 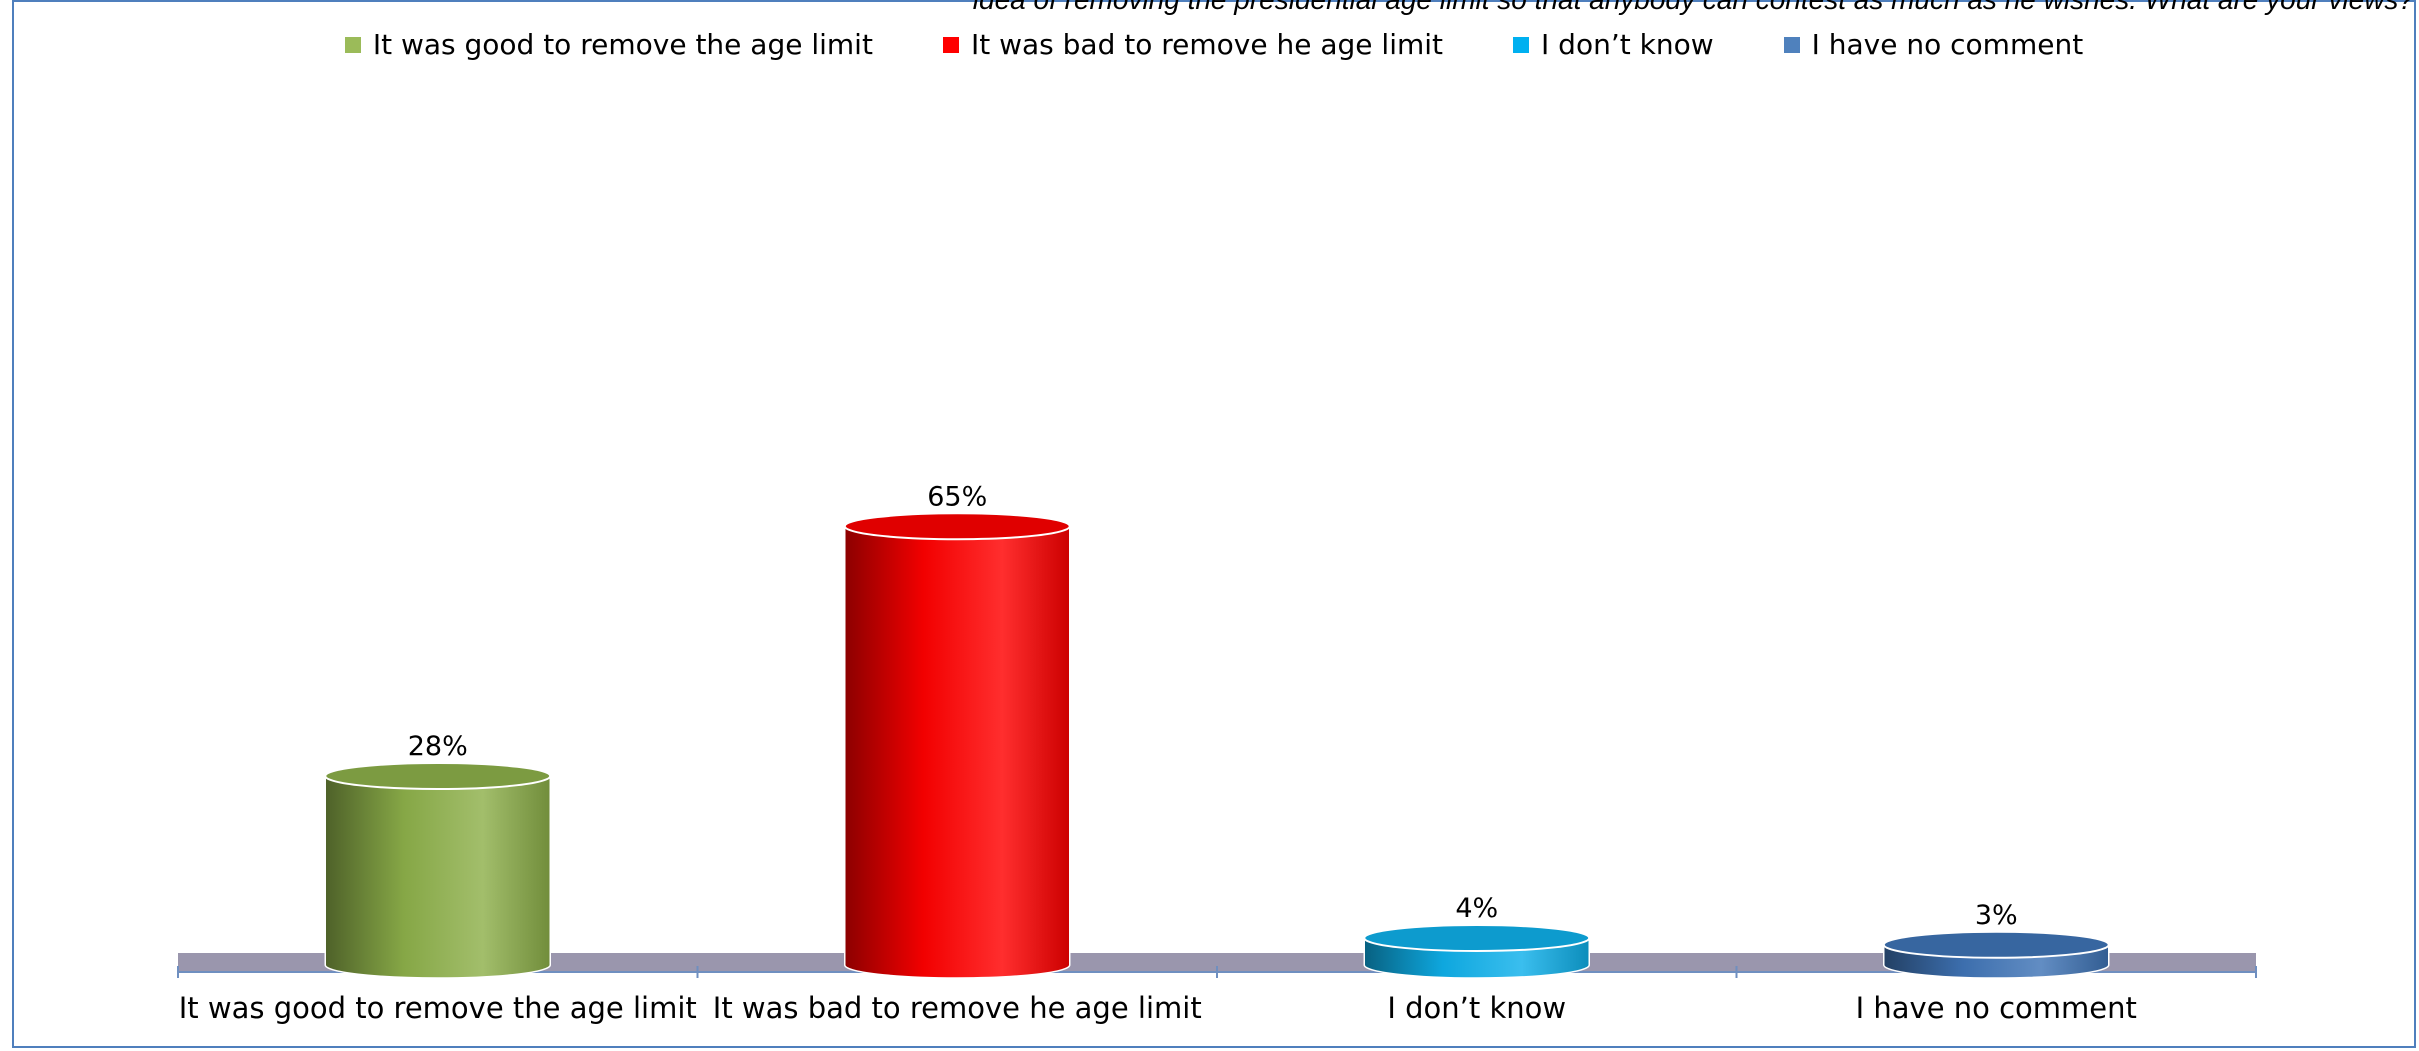 I want to click on legend-label-good: It was good to remove the age limit, so click(x=622, y=44).